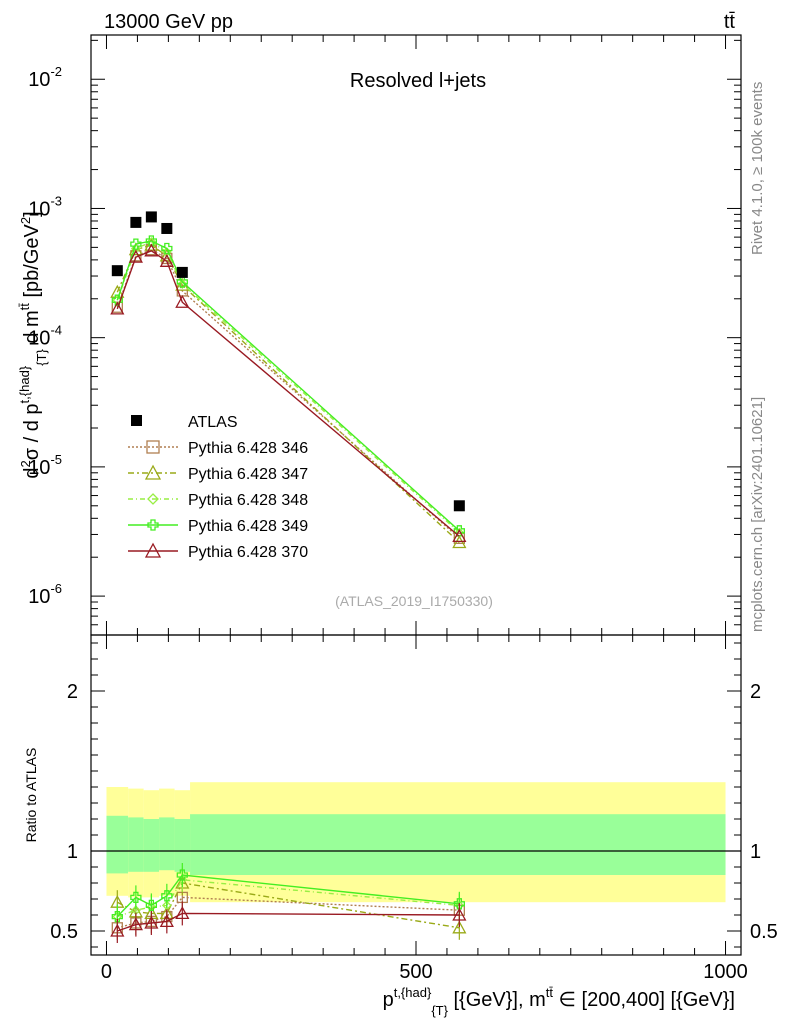 The height and width of the screenshot is (1024, 786). Describe the element at coordinates (248, 500) in the screenshot. I see `legend-label: Pythia 6.428 348` at that location.